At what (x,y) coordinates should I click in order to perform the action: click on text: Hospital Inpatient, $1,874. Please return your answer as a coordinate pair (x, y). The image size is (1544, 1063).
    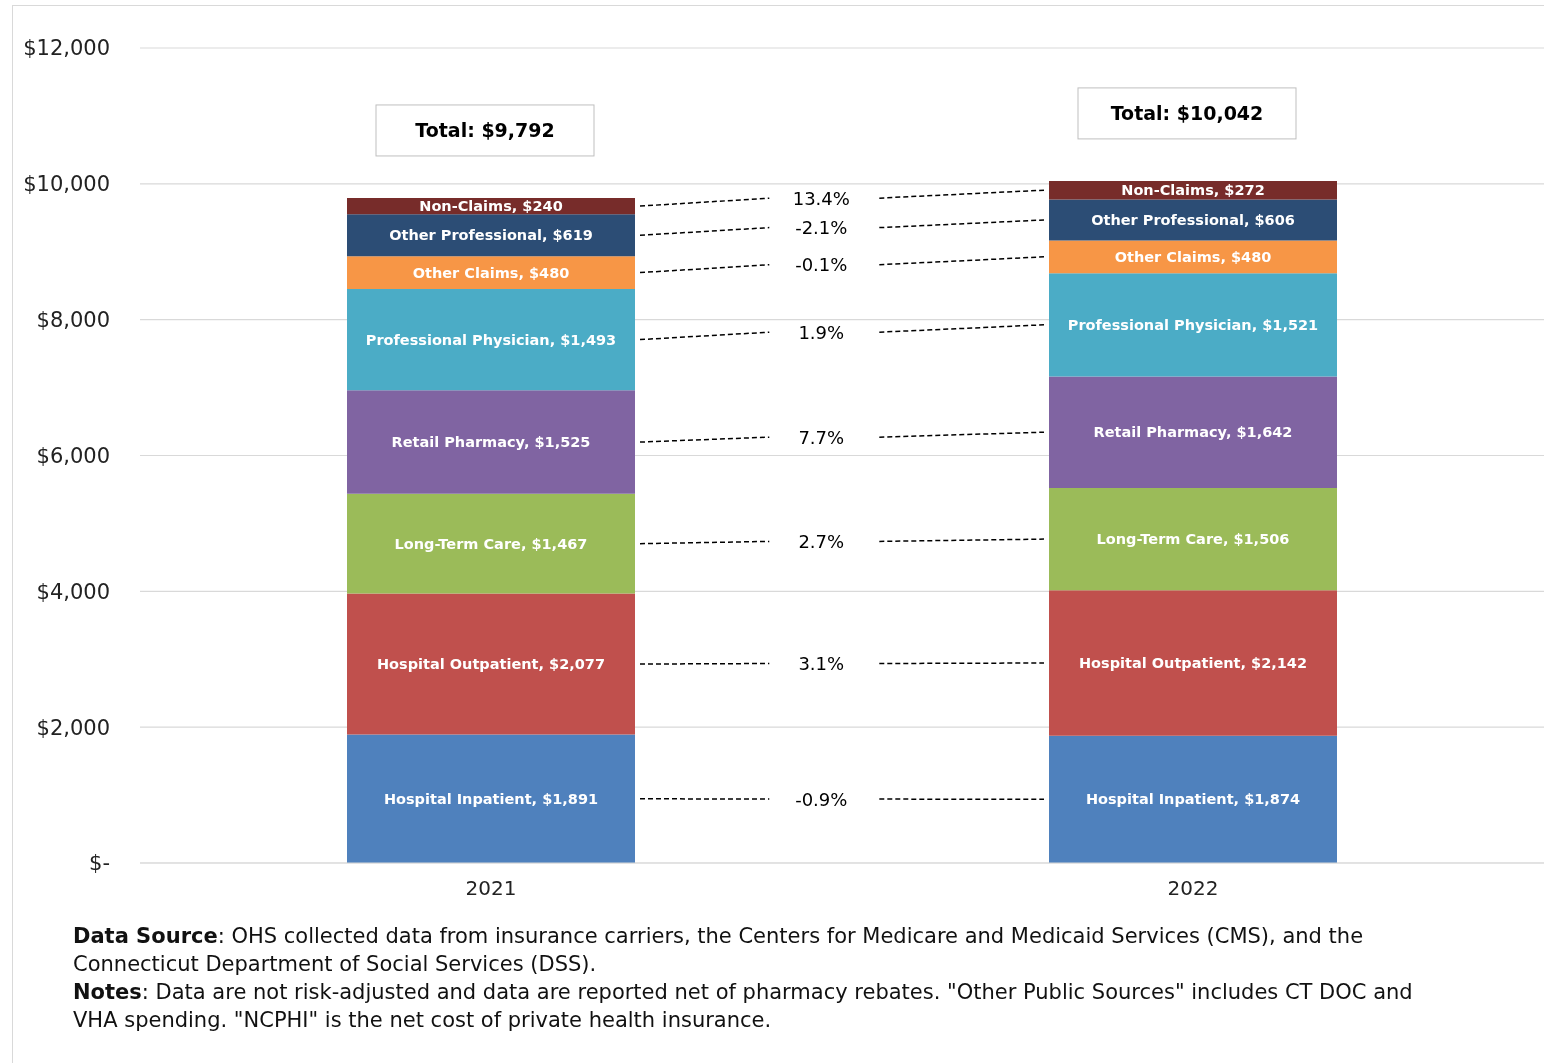
    Looking at the image, I should click on (1193, 799).